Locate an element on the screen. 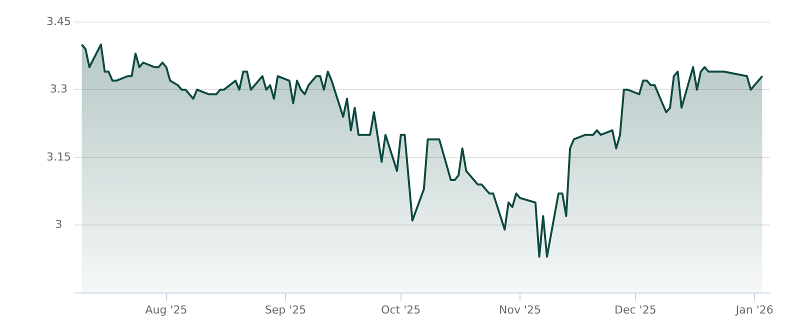 The width and height of the screenshot is (800, 324). y-tick-label: 3.45 is located at coordinates (59, 21).